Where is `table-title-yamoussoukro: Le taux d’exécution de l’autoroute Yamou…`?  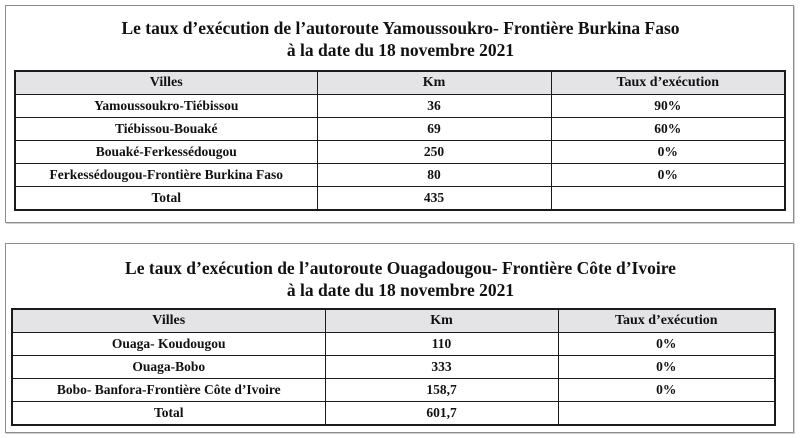
table-title-yamoussoukro: Le taux d’exécution de l’autoroute Yamou… is located at coordinates (400, 39).